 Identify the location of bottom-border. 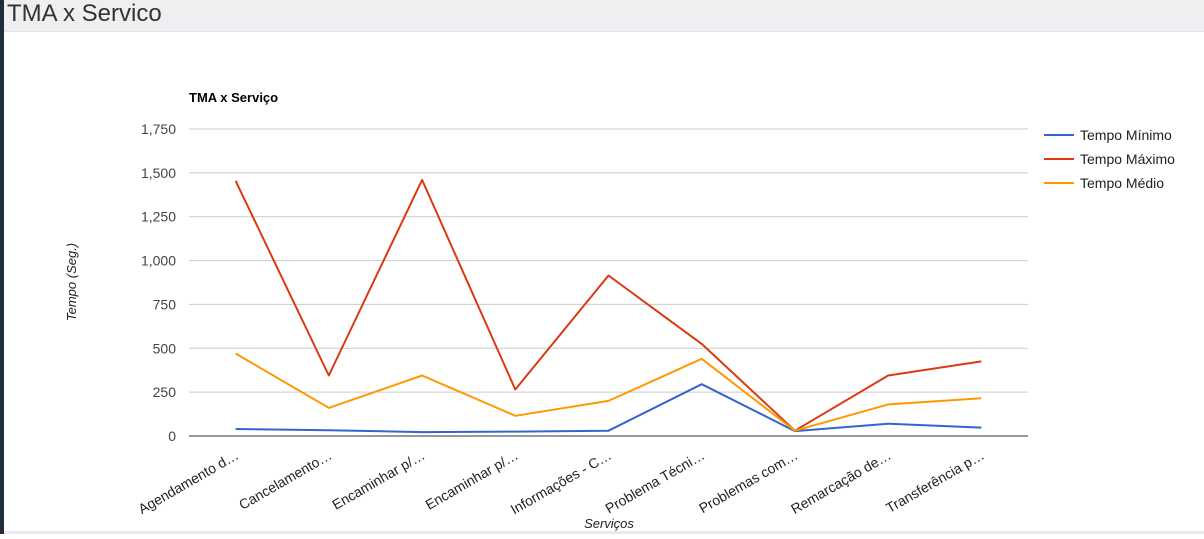
(604, 532).